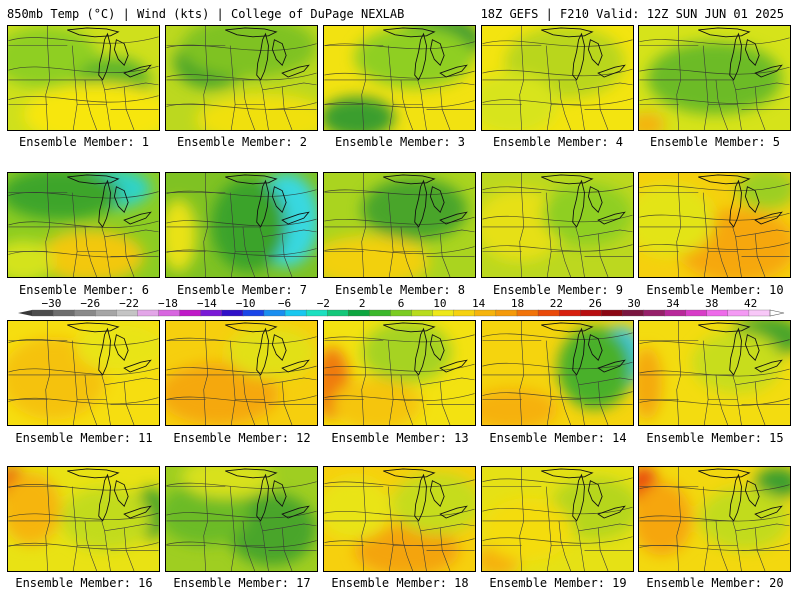  I want to click on colorbar-tick-label: −14, so click(207, 303).